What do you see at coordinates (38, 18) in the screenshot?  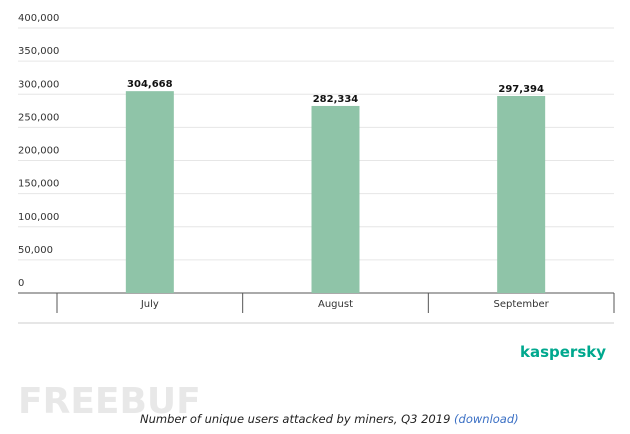 I see `y-tick-label: 400,000` at bounding box center [38, 18].